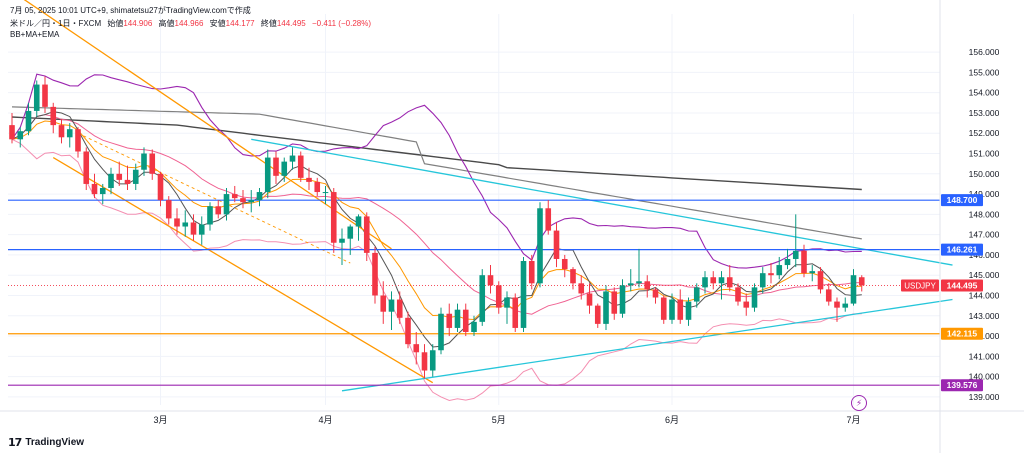 Image resolution: width=1024 pixels, height=453 pixels. I want to click on symbol-tag-label: USDJPY, so click(920, 285).